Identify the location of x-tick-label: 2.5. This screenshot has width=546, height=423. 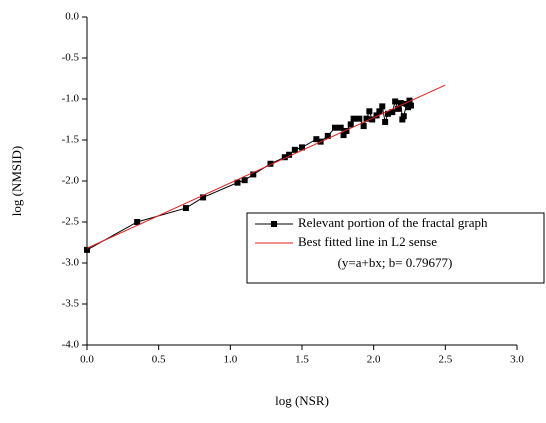
(445, 360).